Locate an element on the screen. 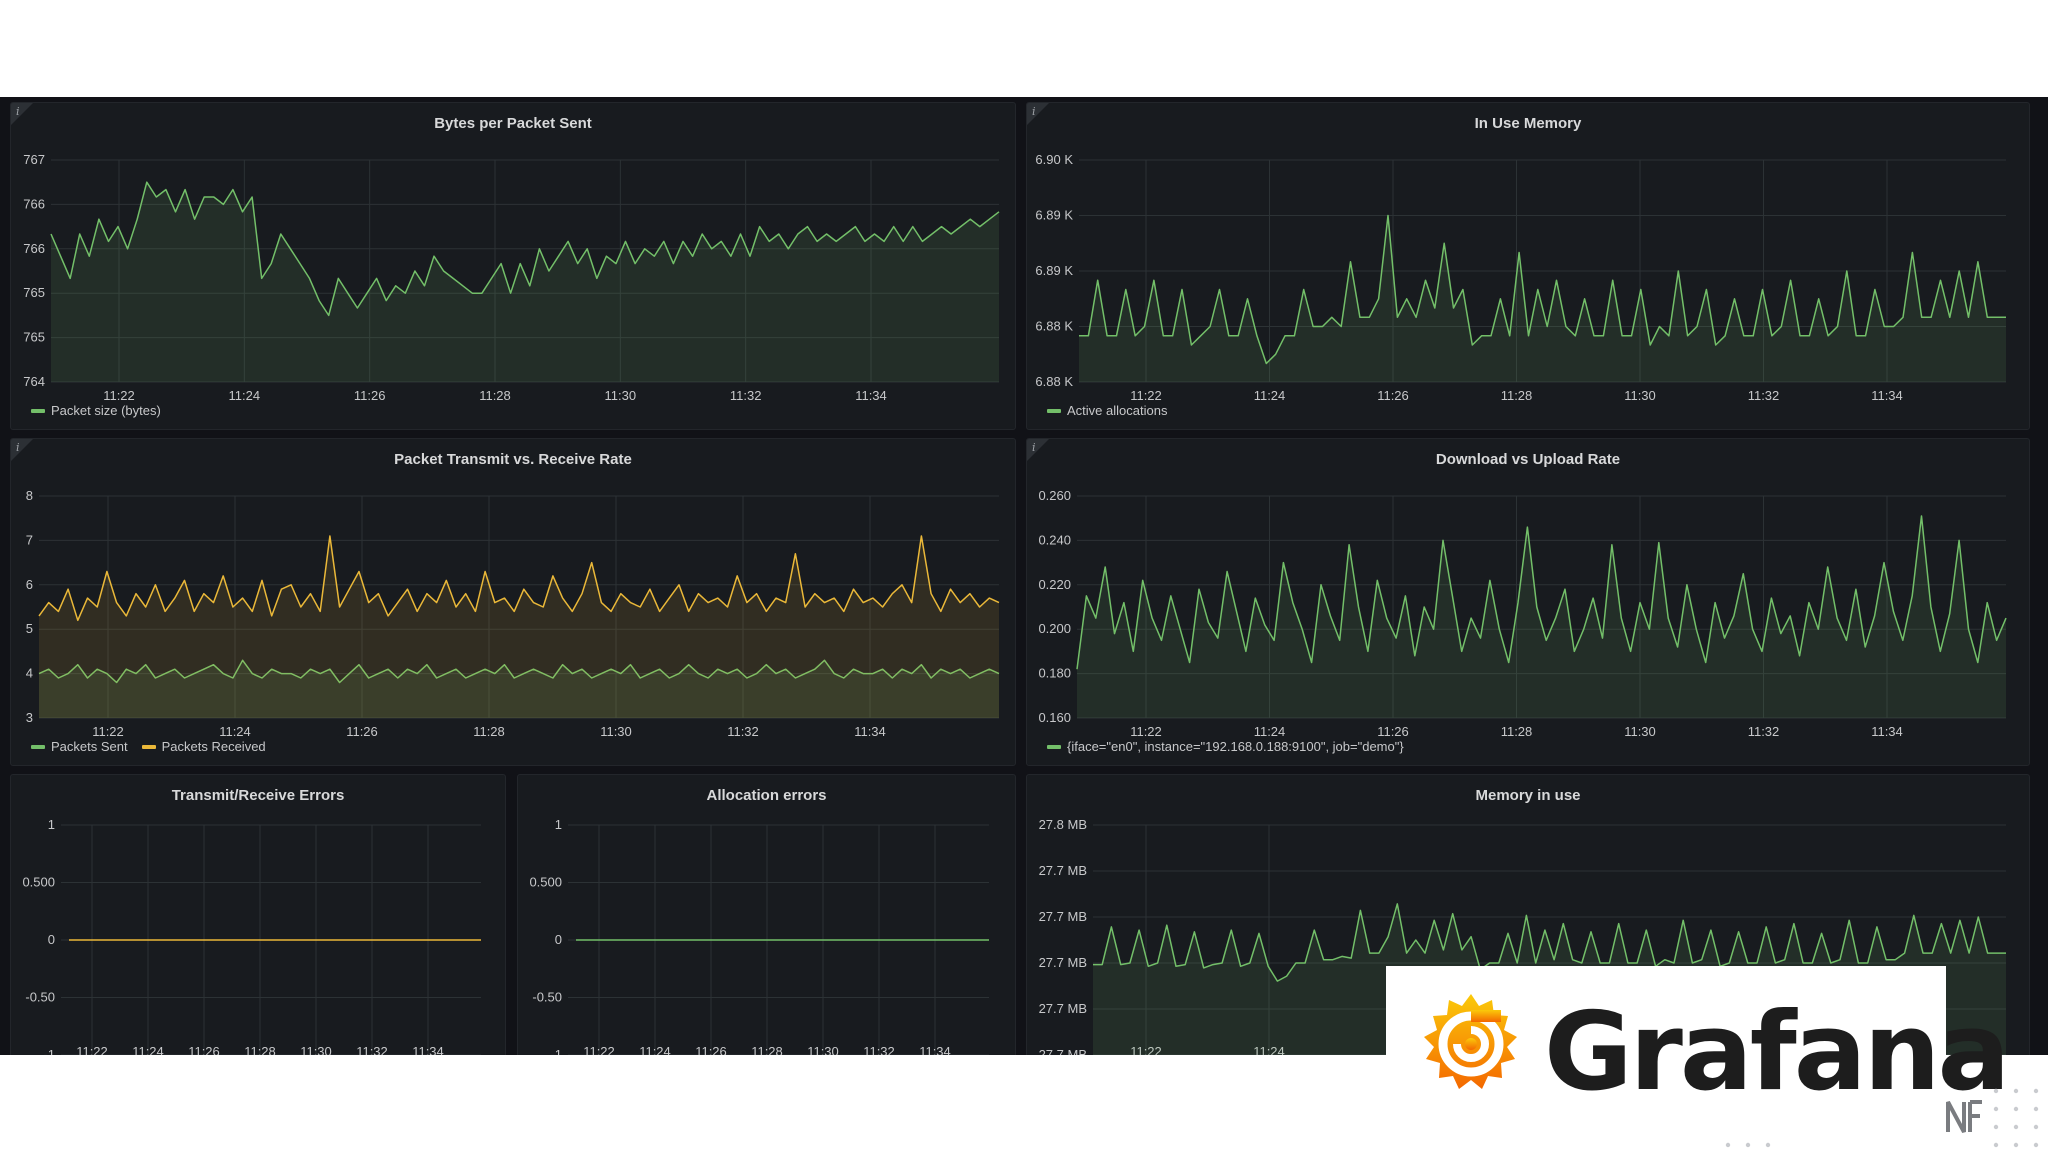 The image size is (2048, 1152). y-tick-label: 0.180 is located at coordinates (1054, 673).